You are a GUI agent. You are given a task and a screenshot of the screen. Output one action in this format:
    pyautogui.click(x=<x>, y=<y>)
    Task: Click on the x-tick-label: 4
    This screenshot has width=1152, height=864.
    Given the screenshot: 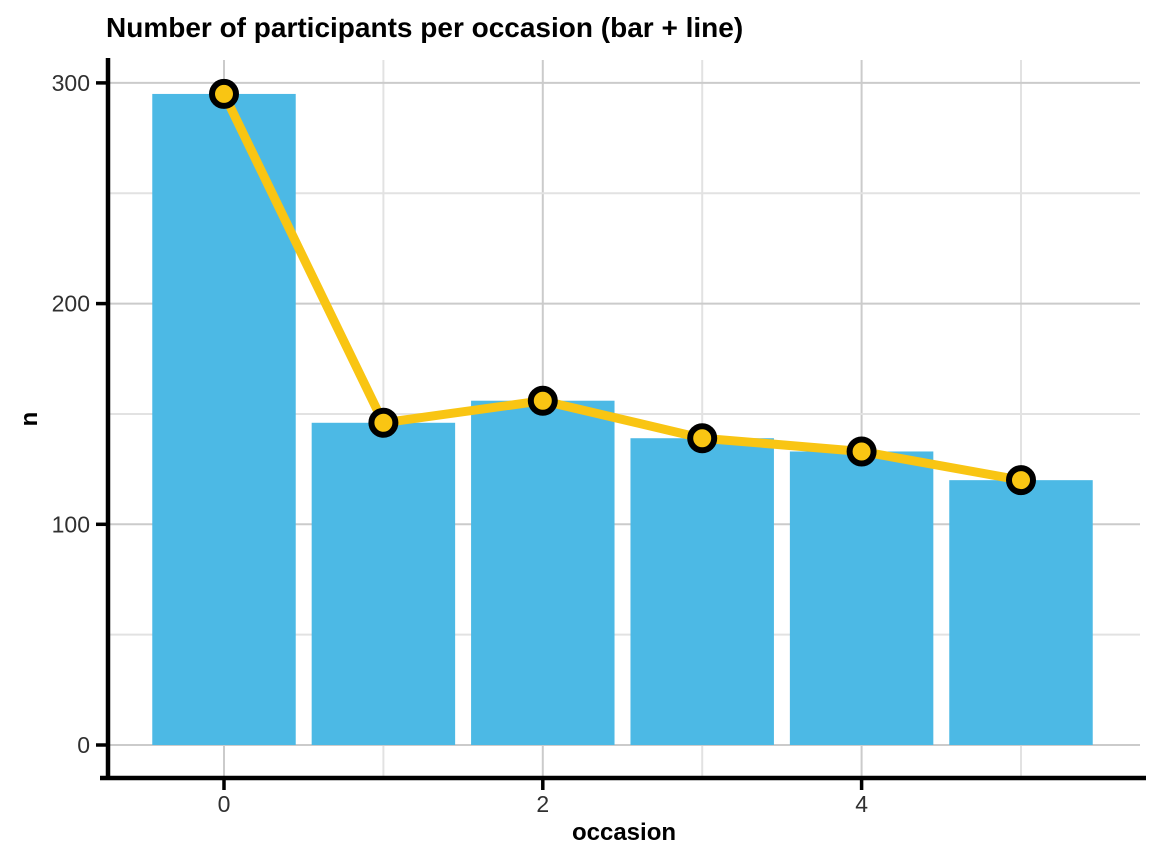 What is the action you would take?
    pyautogui.click(x=861, y=804)
    